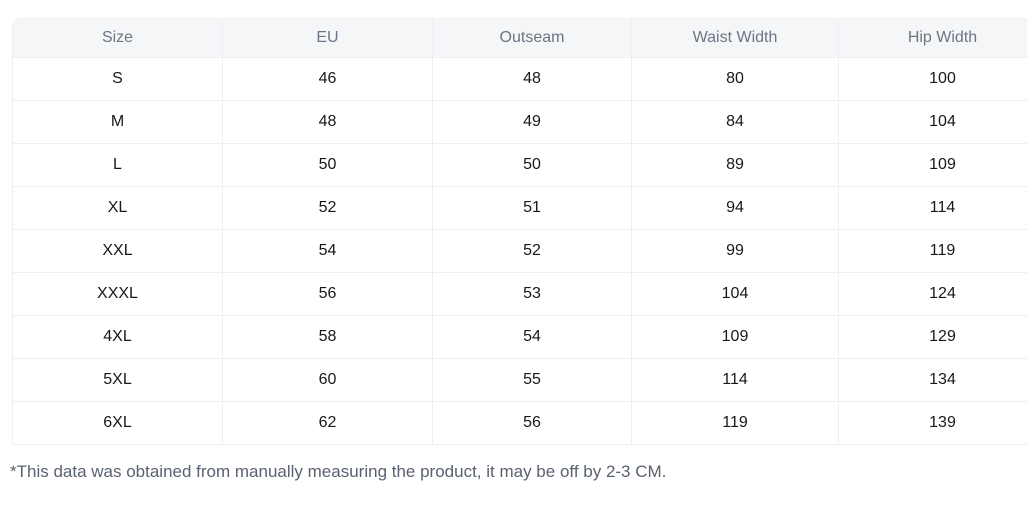 The width and height of the screenshot is (1027, 517). I want to click on table-cell: 124, so click(932, 294).